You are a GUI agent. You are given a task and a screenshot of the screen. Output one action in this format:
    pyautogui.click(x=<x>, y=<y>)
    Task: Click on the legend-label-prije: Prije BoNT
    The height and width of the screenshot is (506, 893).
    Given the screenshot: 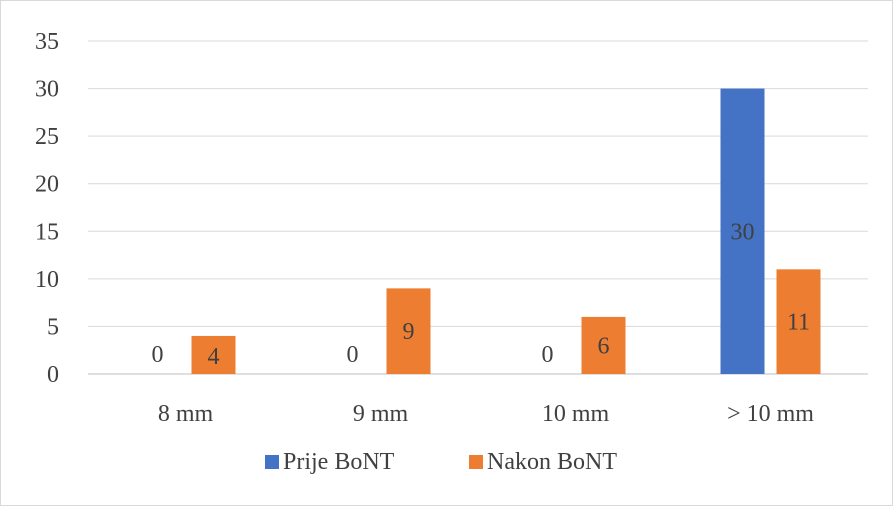 What is the action you would take?
    pyautogui.click(x=339, y=462)
    